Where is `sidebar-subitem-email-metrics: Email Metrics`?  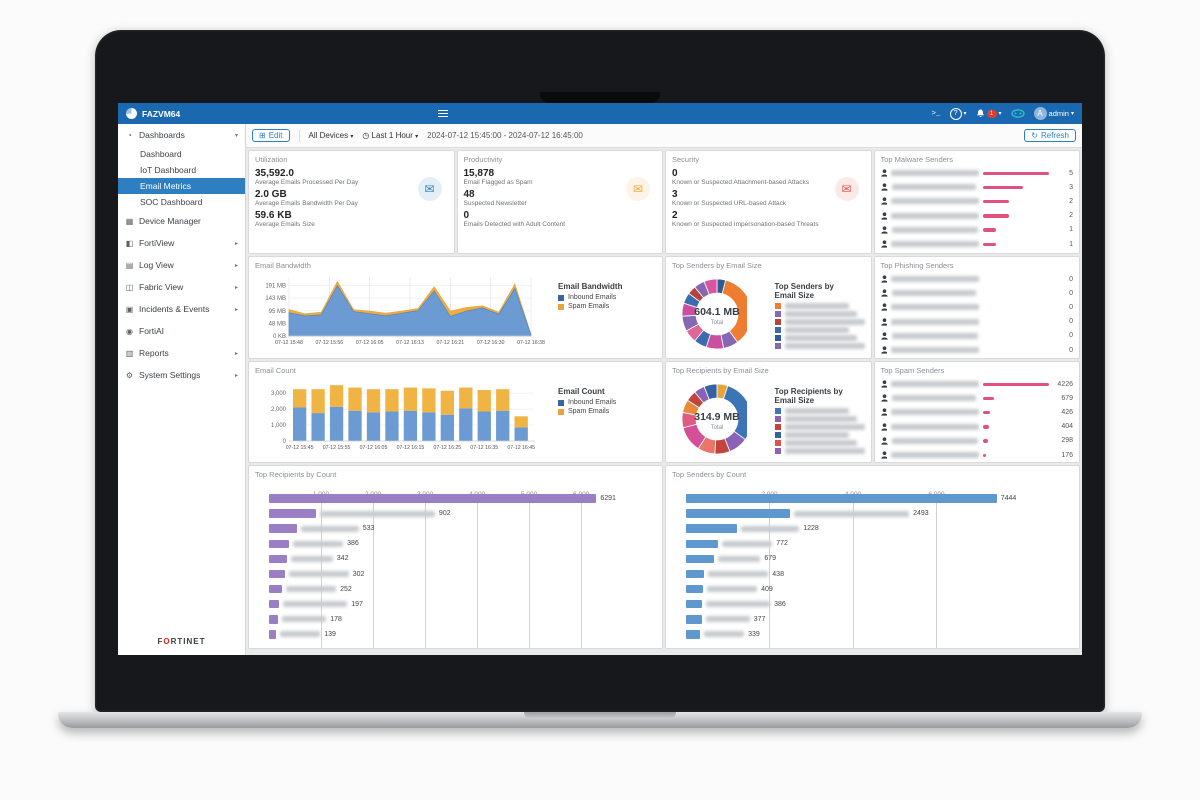
sidebar-subitem-email-metrics: Email Metrics is located at coordinates (181, 186).